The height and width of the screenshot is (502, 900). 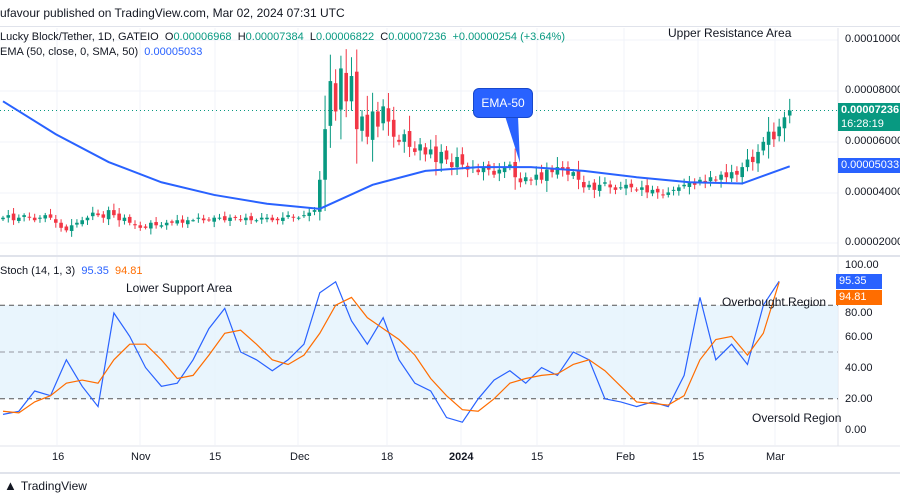 I want to click on time-label: 18, so click(x=387, y=457).